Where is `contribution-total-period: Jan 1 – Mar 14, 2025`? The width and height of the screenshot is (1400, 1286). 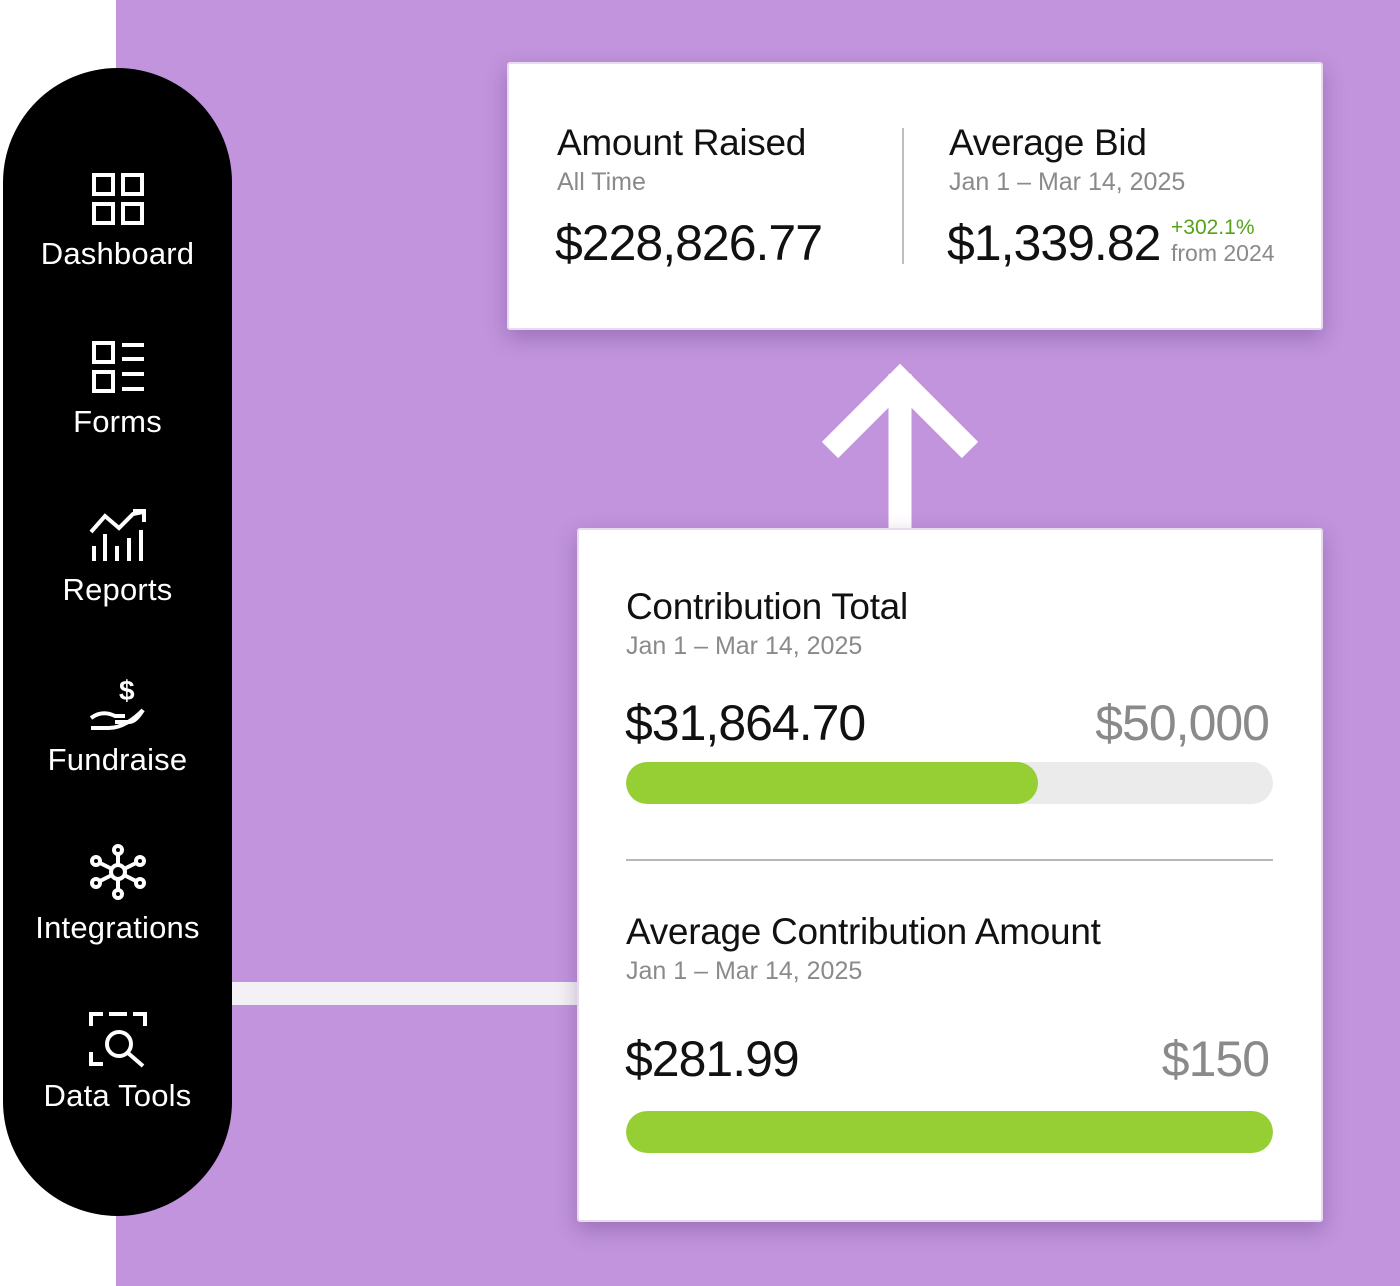 contribution-total-period: Jan 1 – Mar 14, 2025 is located at coordinates (744, 646).